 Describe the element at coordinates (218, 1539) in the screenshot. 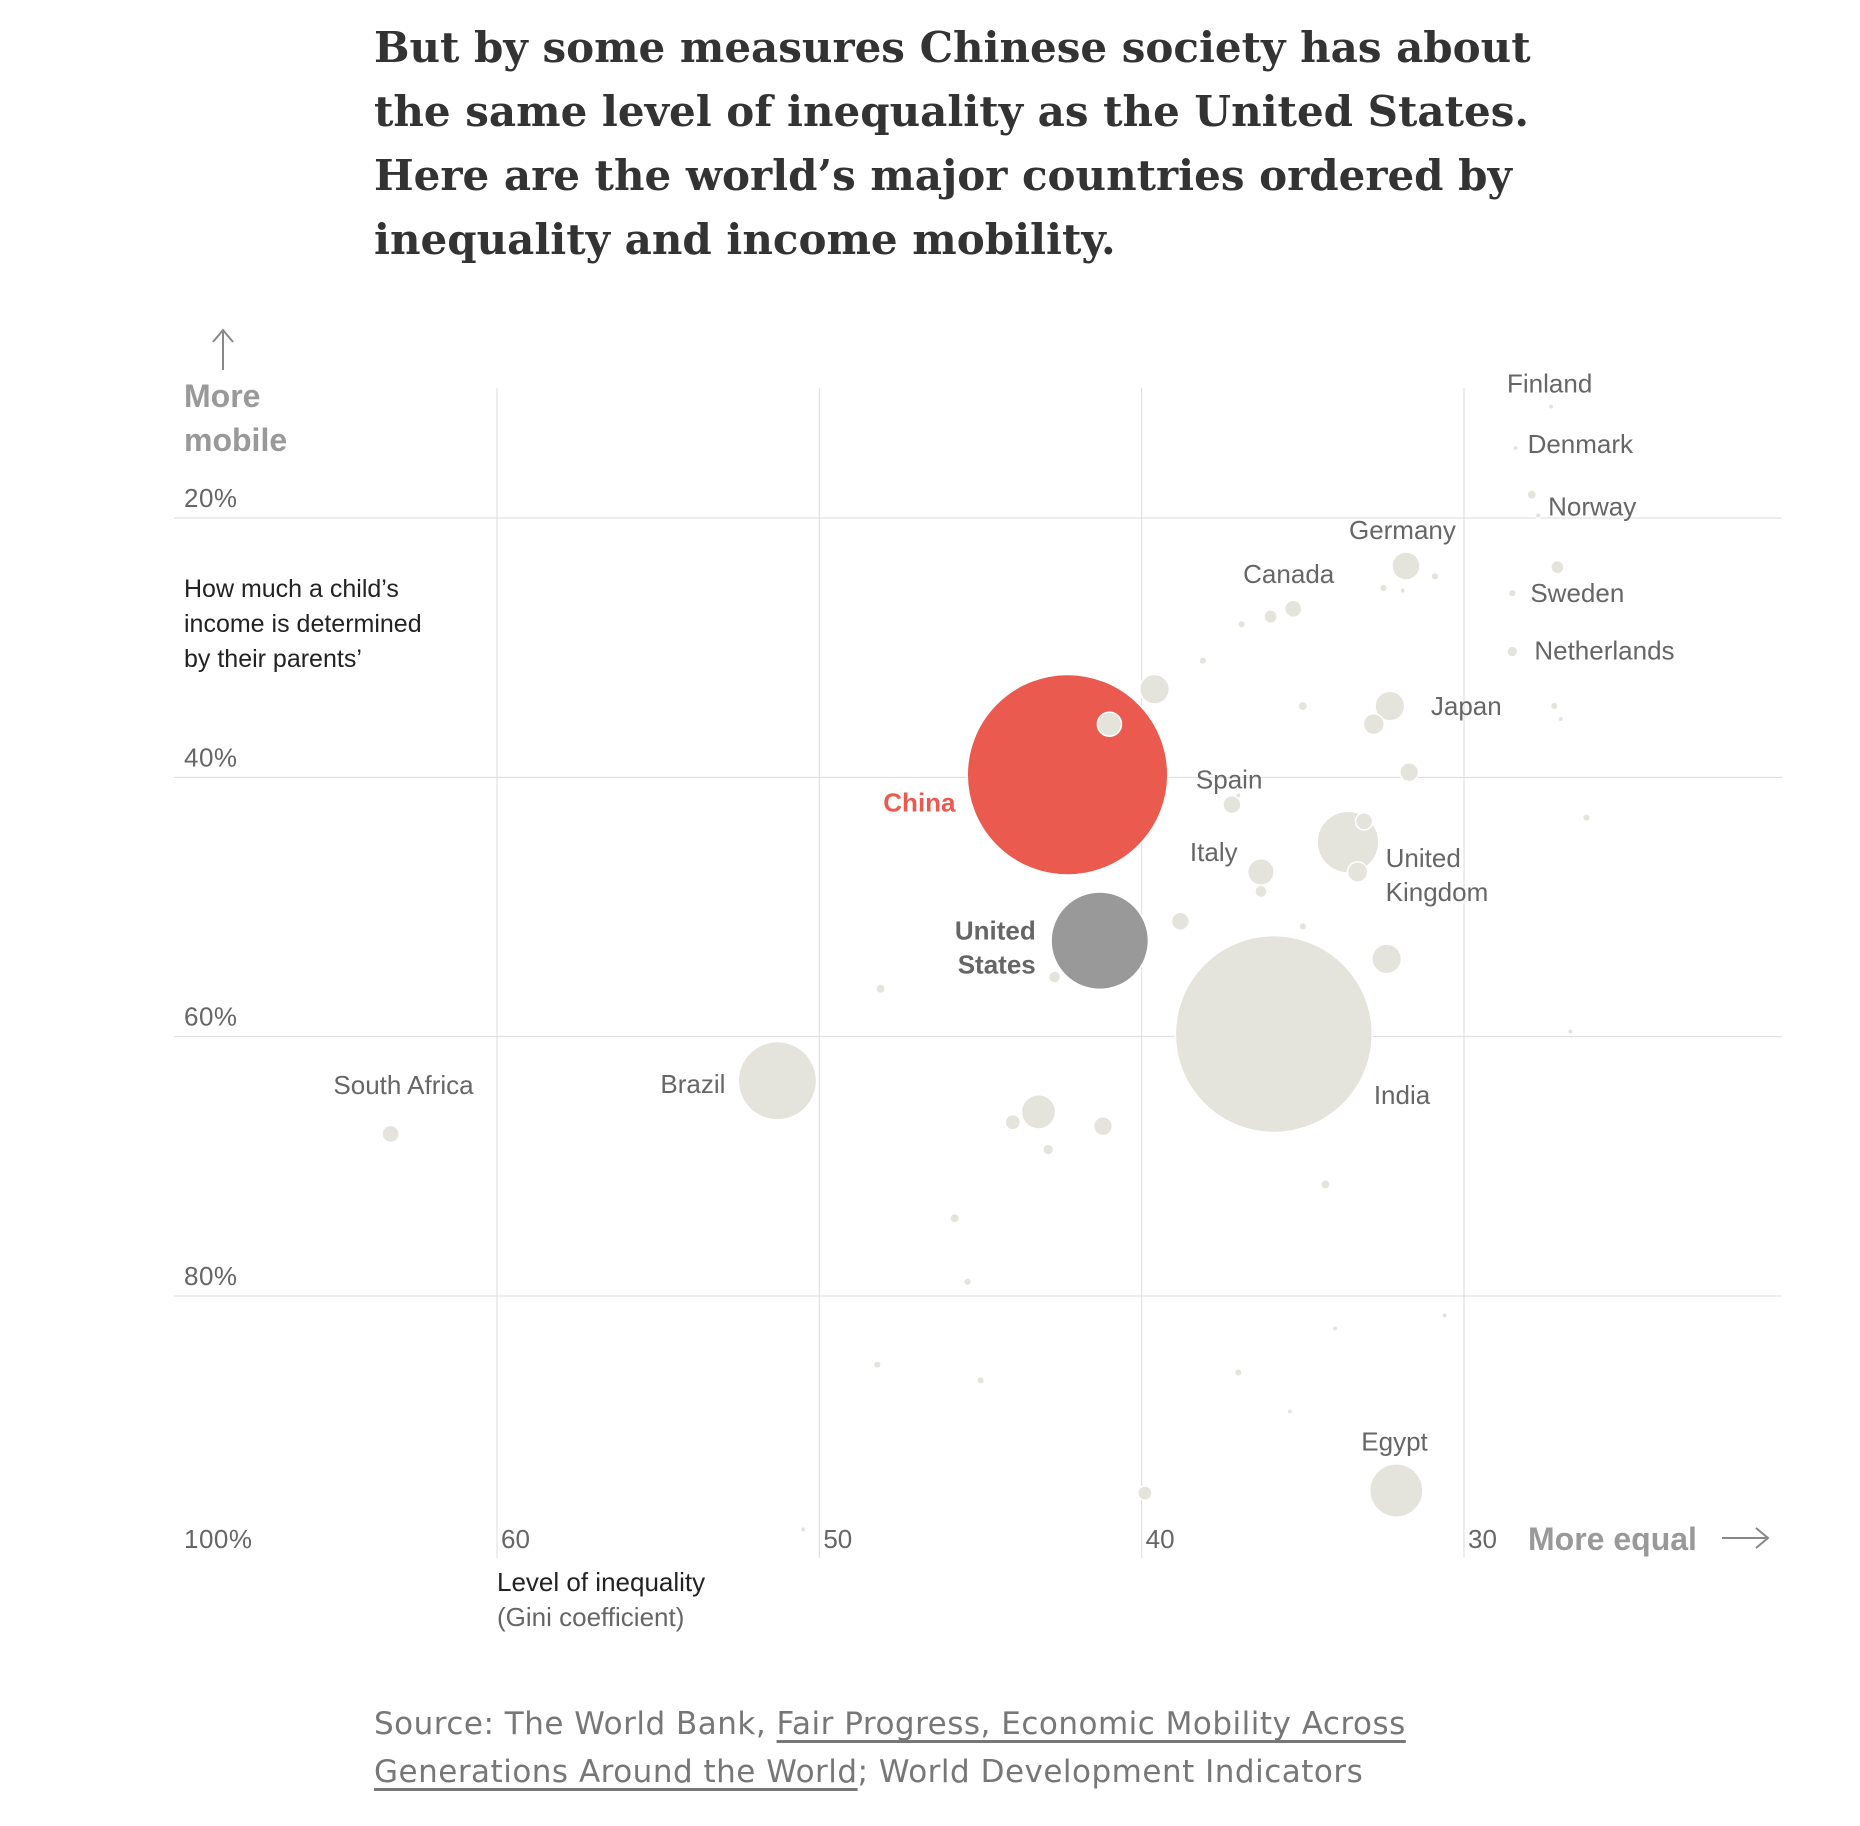

I see `y-tick-label: 100%` at that location.